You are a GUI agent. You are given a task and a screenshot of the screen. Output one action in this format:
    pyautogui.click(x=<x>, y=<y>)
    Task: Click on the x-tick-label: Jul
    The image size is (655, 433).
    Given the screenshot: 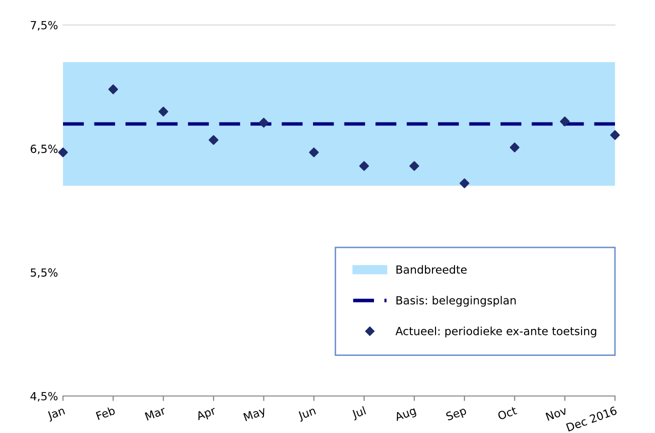 What is the action you would take?
    pyautogui.click(x=358, y=413)
    